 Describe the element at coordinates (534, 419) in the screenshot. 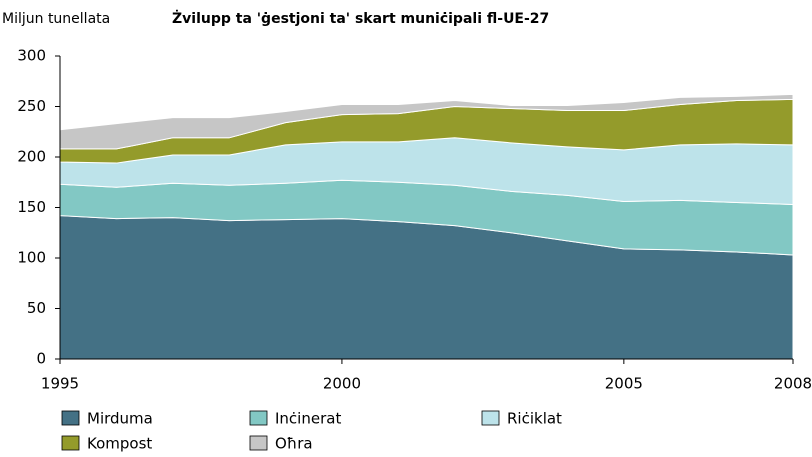

I see `legend-label: Riċiklat` at that location.